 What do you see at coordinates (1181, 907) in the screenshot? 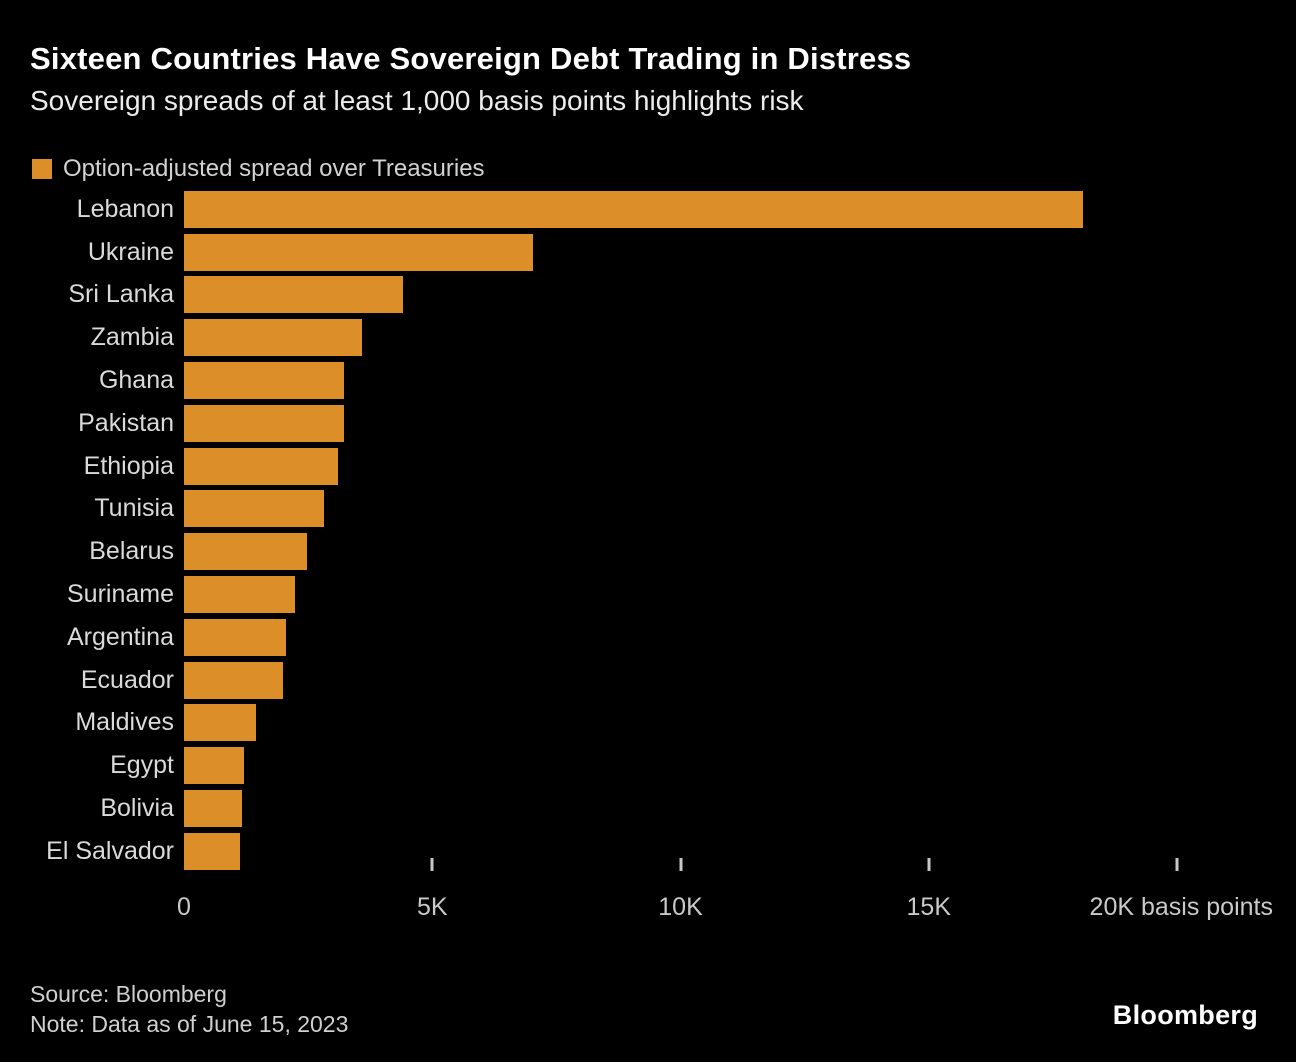
I see `x-axis-unit-label: 20K basis points` at bounding box center [1181, 907].